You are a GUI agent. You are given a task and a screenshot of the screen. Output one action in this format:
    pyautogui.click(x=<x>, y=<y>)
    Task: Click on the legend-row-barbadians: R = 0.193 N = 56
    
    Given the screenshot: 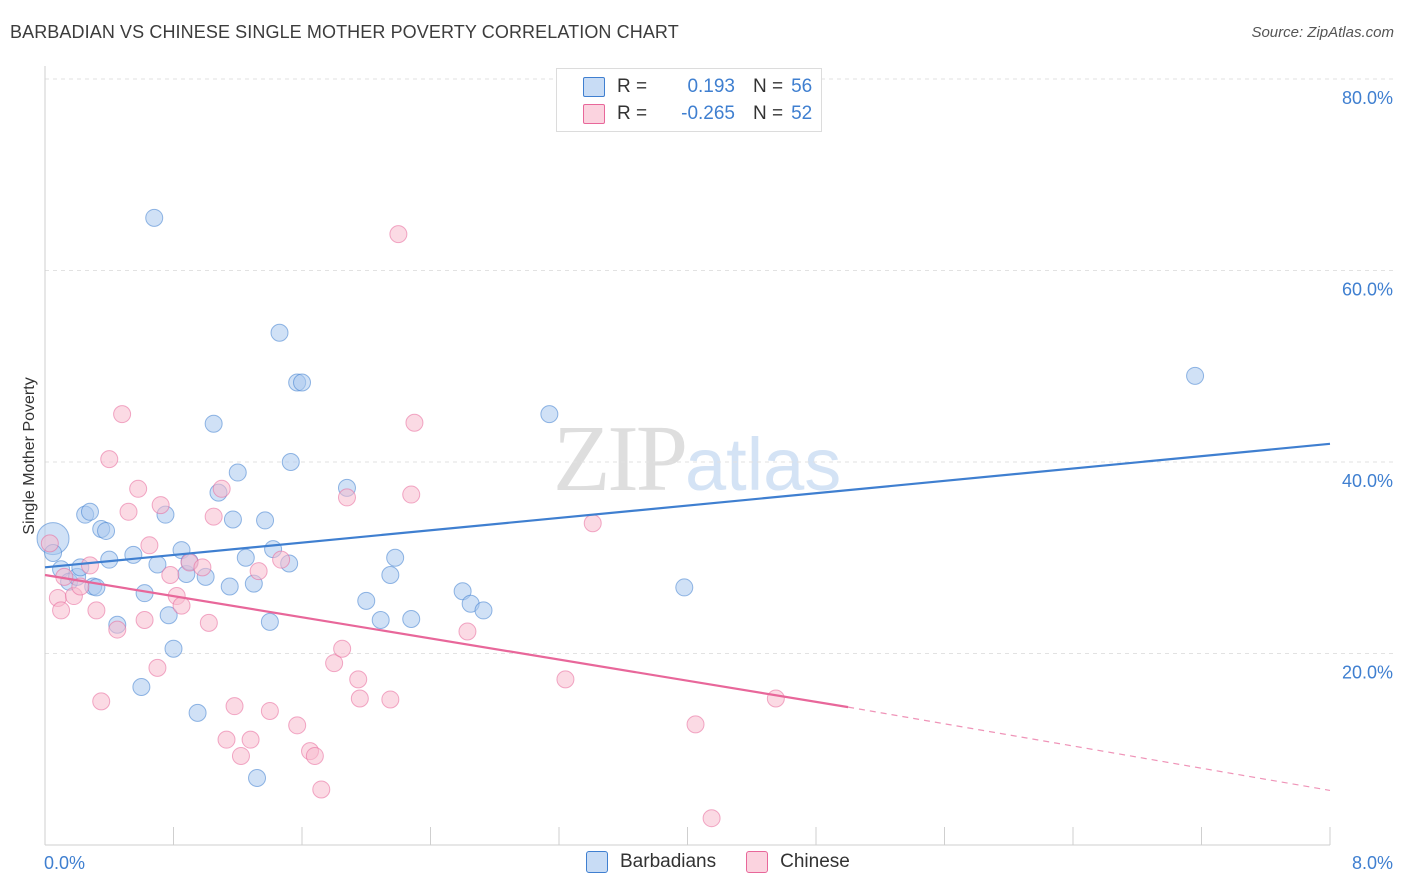 What is the action you would take?
    pyautogui.click(x=697, y=87)
    